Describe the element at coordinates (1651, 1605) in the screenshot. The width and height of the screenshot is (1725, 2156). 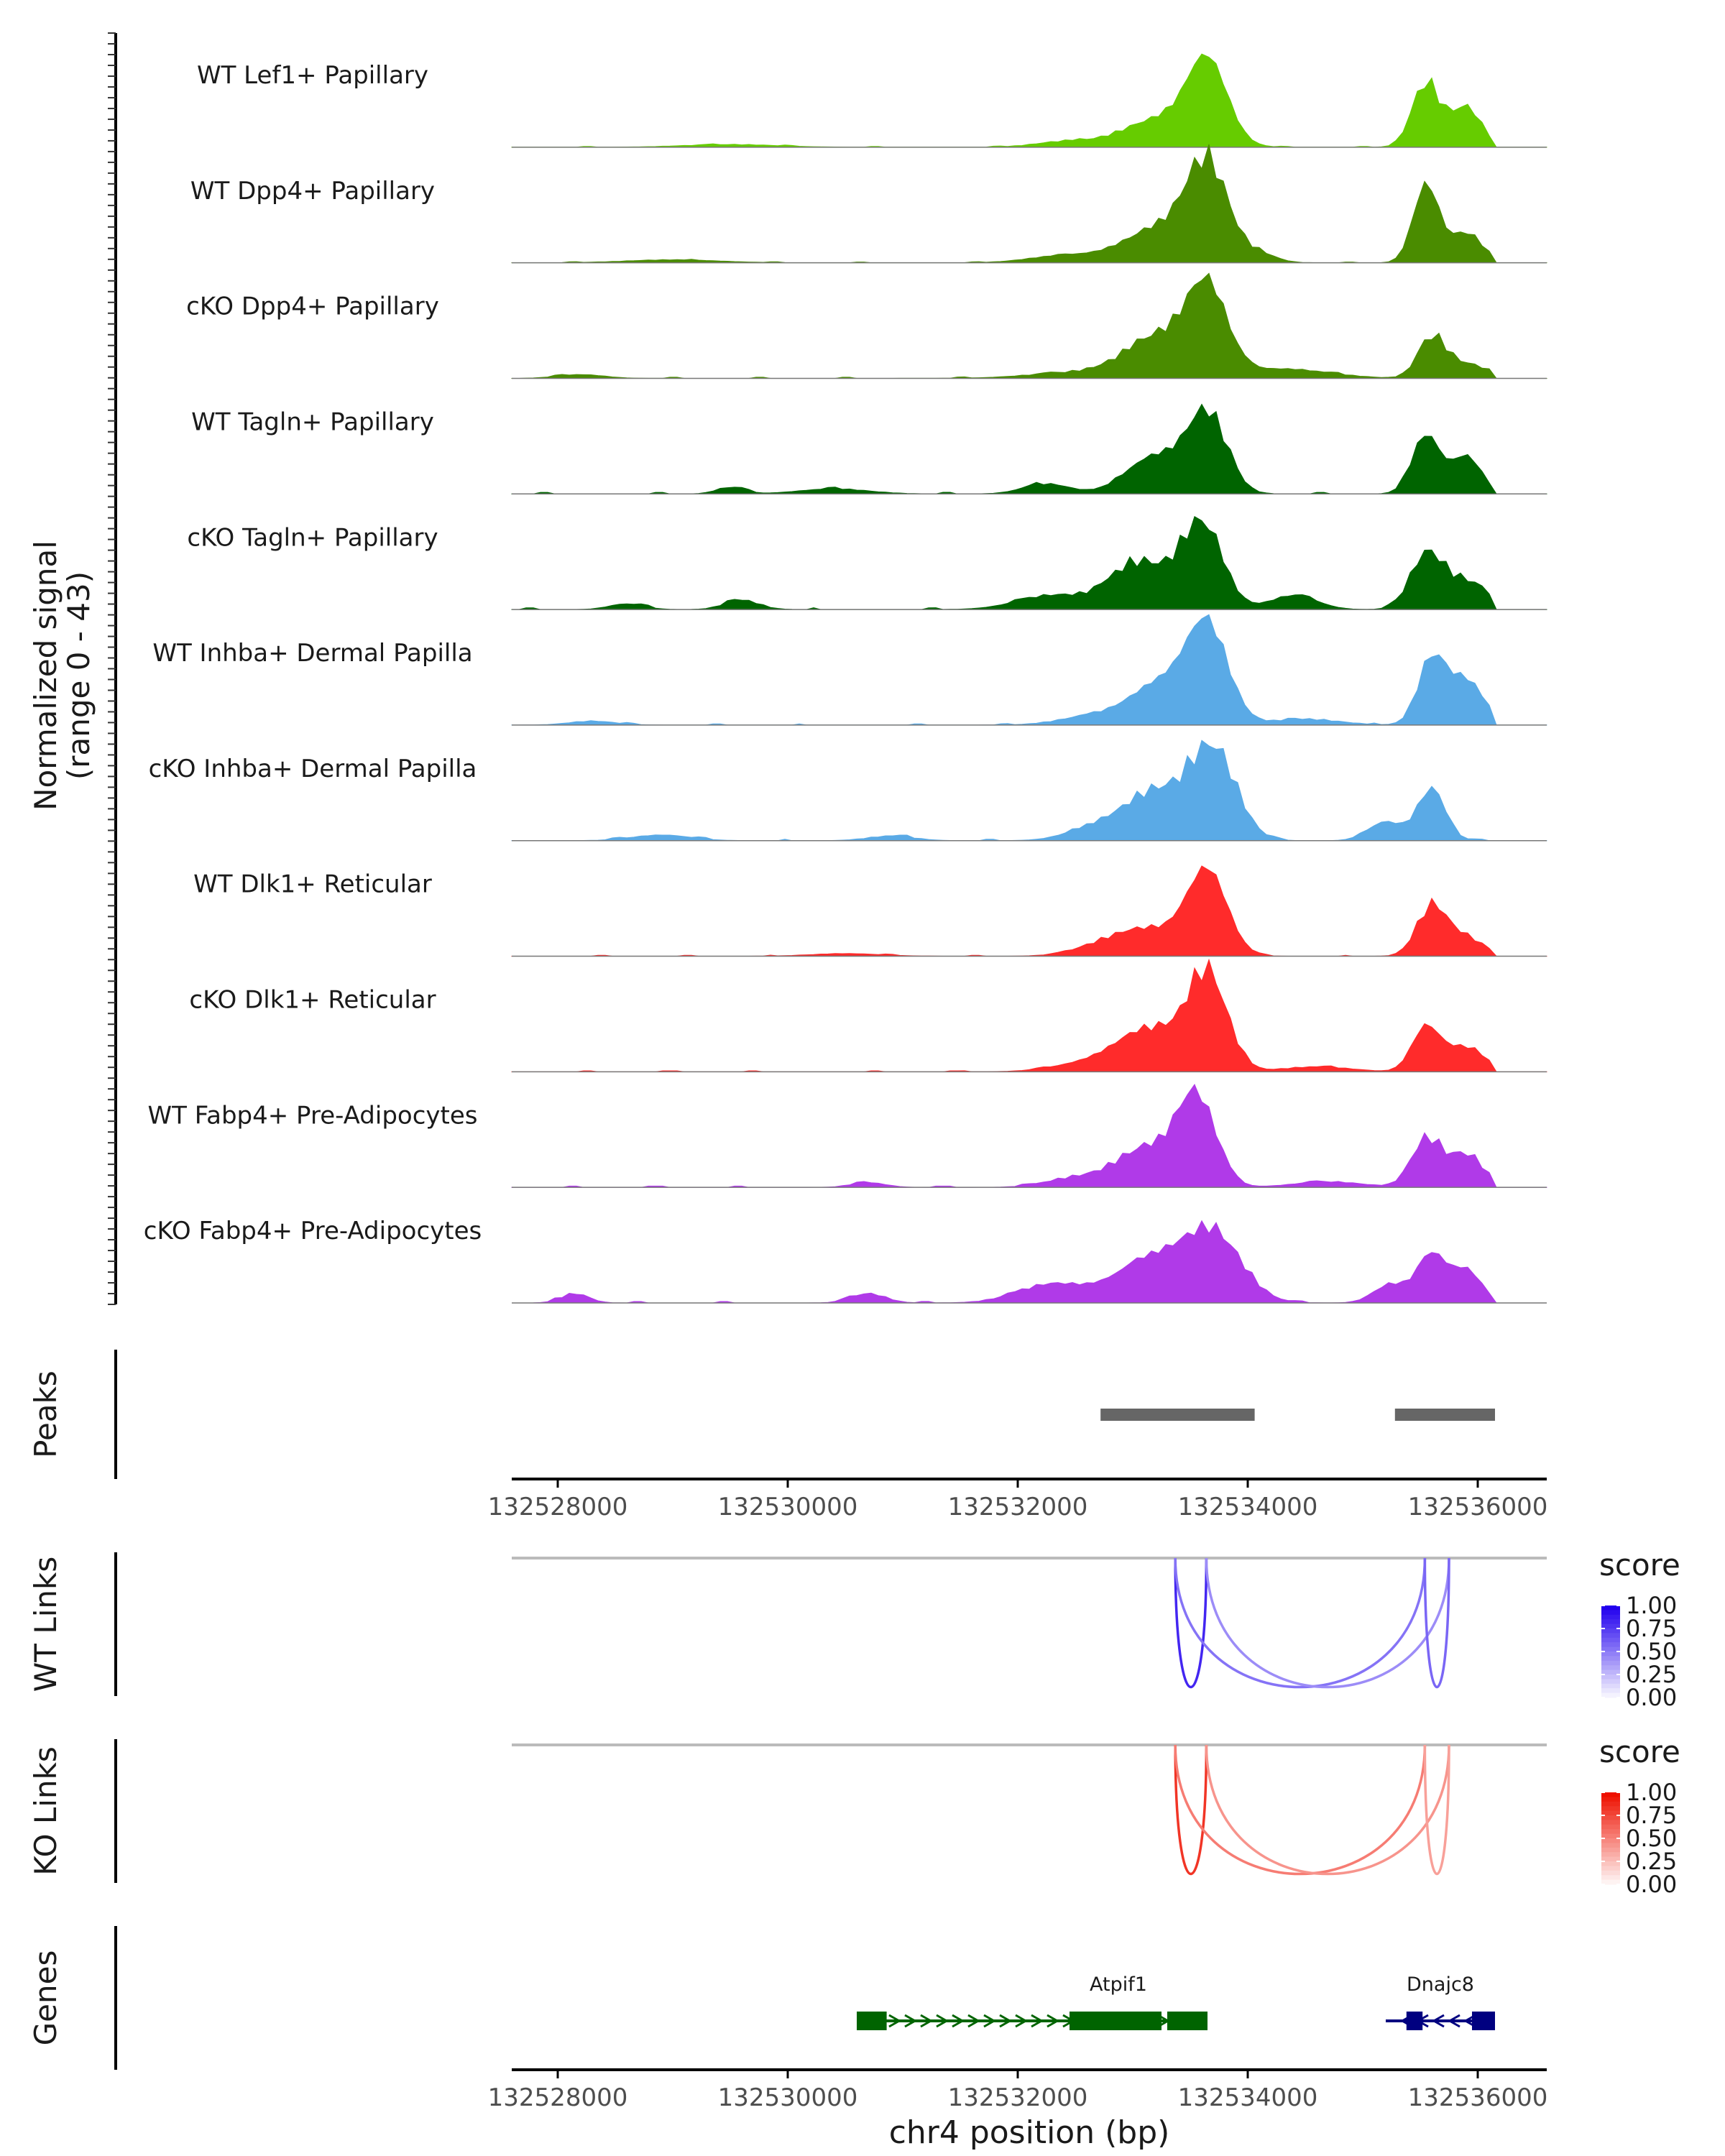
I see `legend-tick-label: 1.00` at that location.